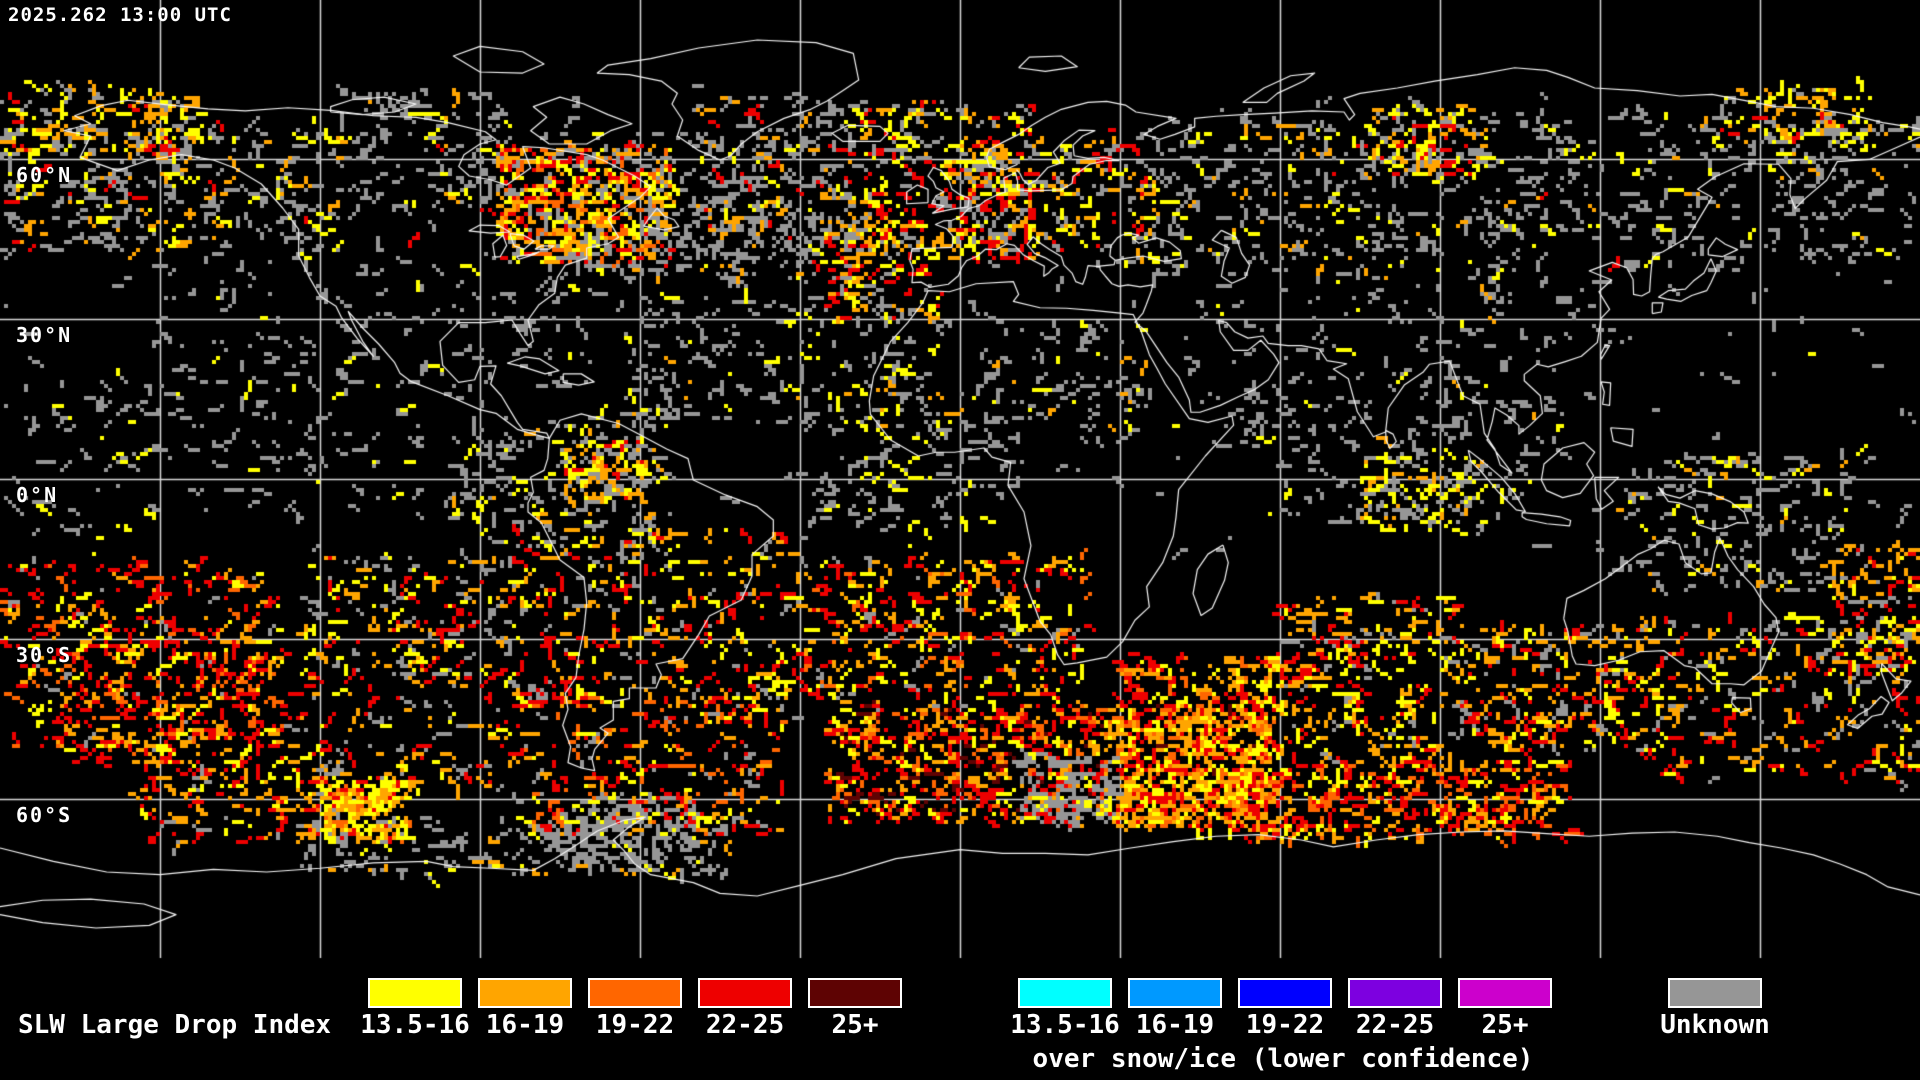 Image resolution: width=1920 pixels, height=1080 pixels. I want to click on legend-snowice-label-2: 19-22, so click(1285, 1025).